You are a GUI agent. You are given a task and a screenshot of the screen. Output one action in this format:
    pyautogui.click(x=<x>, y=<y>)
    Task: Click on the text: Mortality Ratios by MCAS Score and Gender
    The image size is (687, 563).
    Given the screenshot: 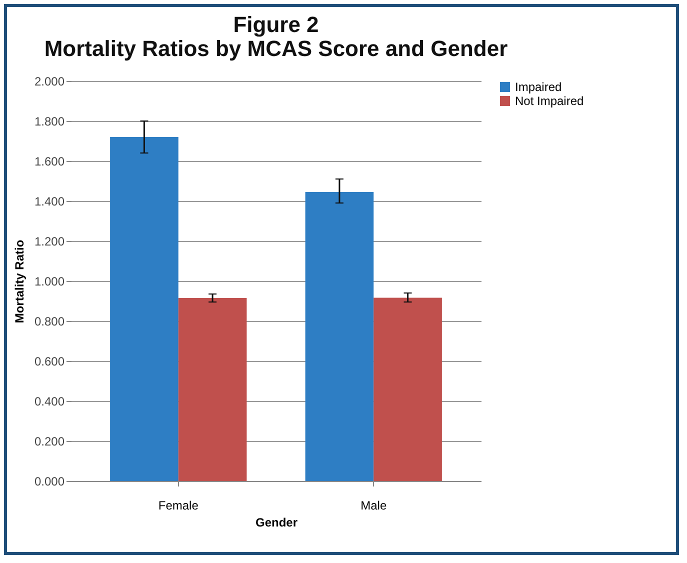 What is the action you would take?
    pyautogui.click(x=276, y=48)
    